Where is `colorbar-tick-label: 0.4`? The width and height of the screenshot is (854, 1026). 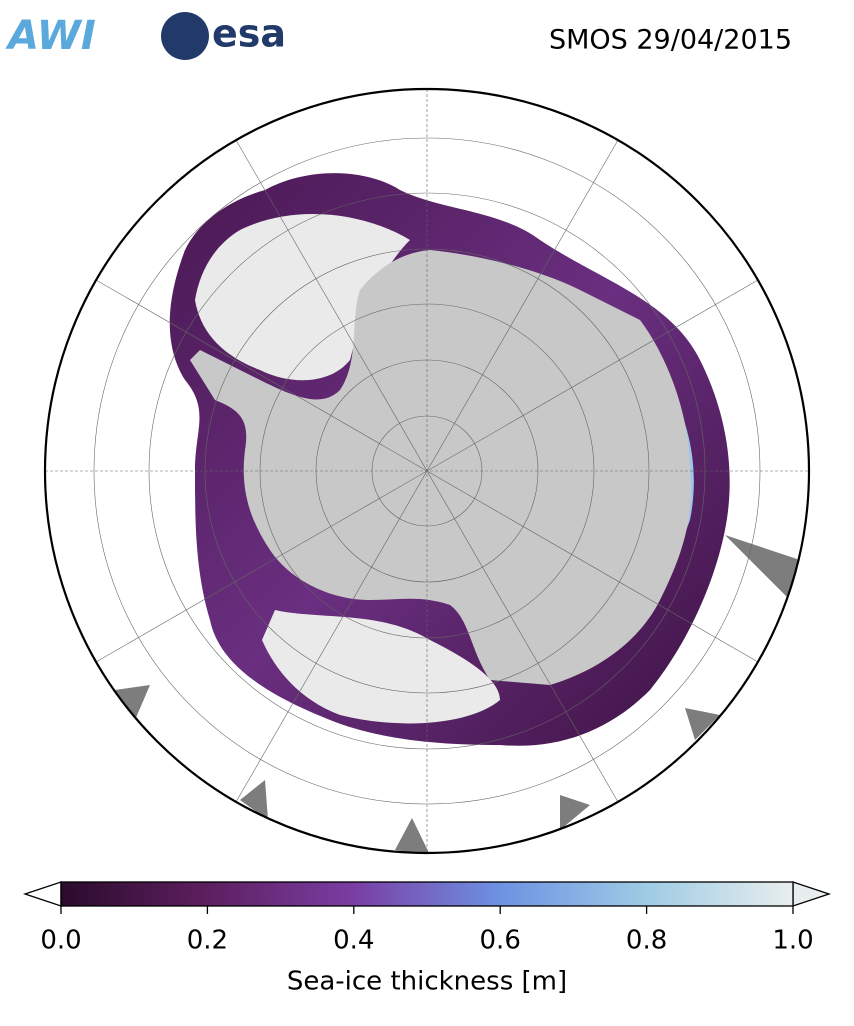 colorbar-tick-label: 0.4 is located at coordinates (353, 941).